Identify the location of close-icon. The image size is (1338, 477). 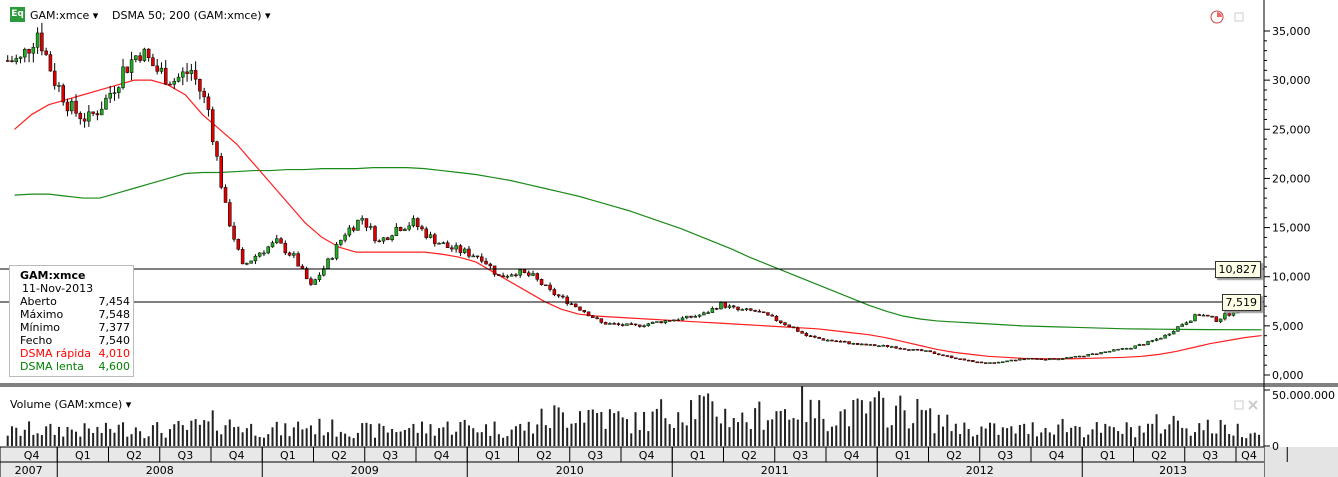
(1253, 405).